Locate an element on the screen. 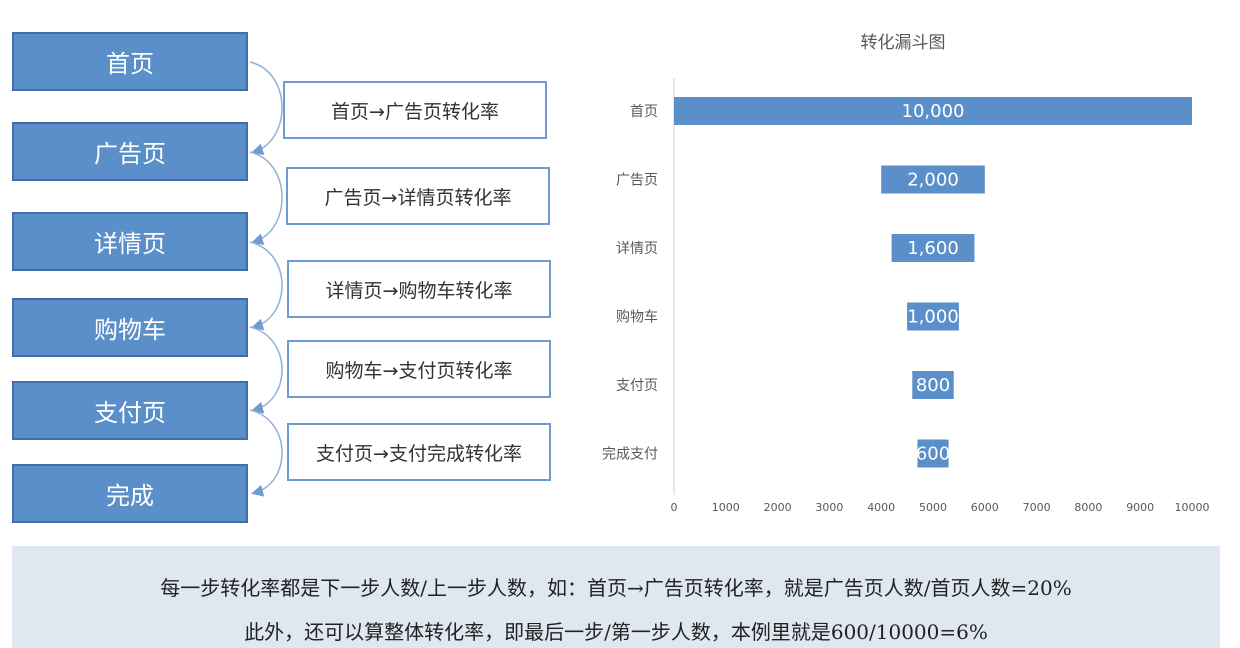 The width and height of the screenshot is (1240, 648). stage-box-payment: 支付页 is located at coordinates (130, 410).